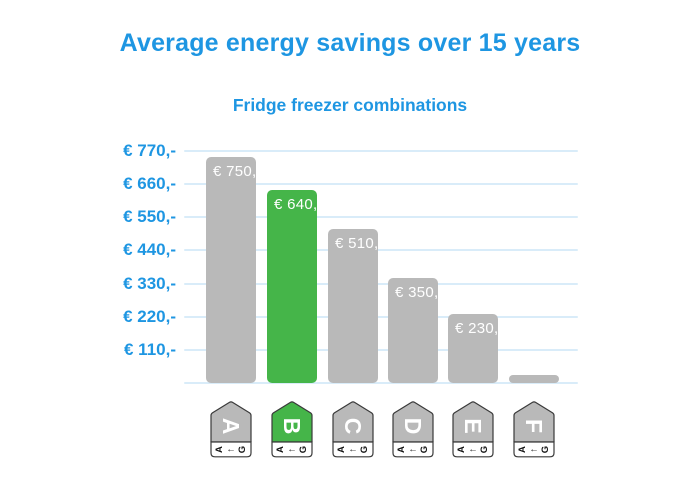  What do you see at coordinates (413, 426) in the screenshot?
I see `badge-class-letter: D` at bounding box center [413, 426].